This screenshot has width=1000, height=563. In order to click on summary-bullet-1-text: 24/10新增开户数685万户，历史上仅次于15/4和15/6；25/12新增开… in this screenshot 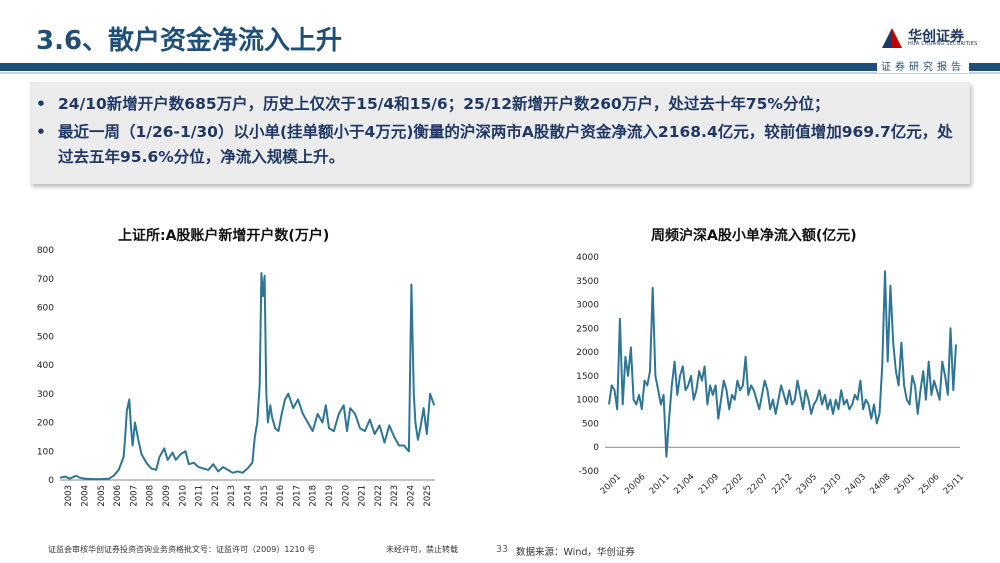, I will do `click(444, 104)`.